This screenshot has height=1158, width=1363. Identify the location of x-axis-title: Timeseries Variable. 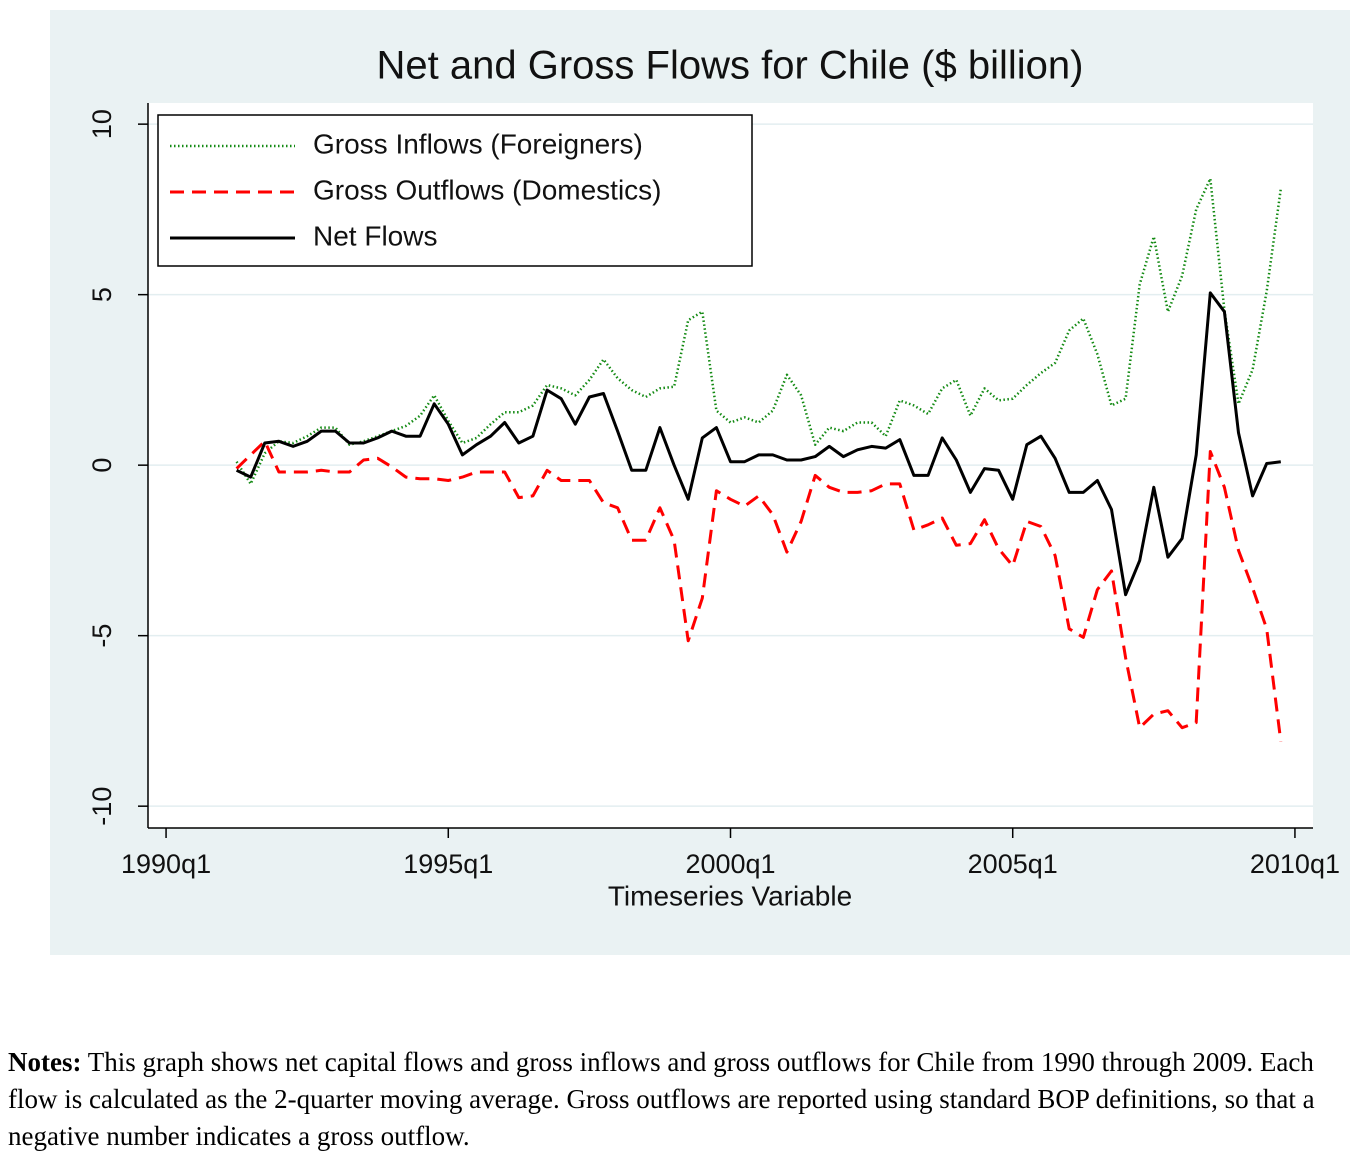
(730, 895).